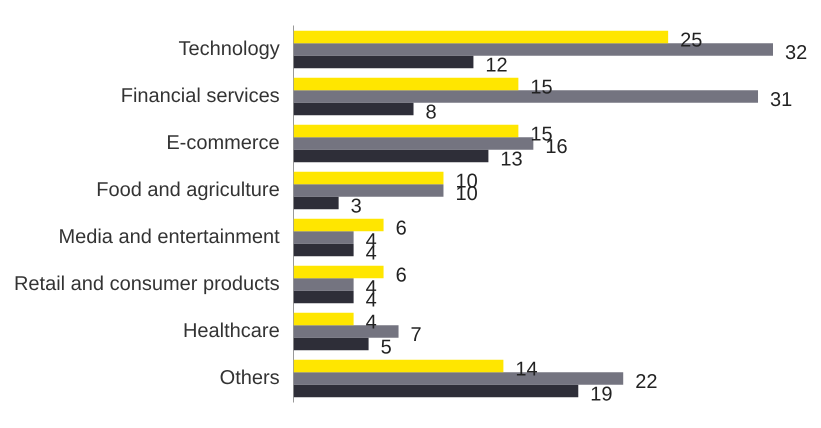 Image resolution: width=821 pixels, height=428 pixels. Describe the element at coordinates (601, 395) in the screenshot. I see `data-label: 19` at that location.